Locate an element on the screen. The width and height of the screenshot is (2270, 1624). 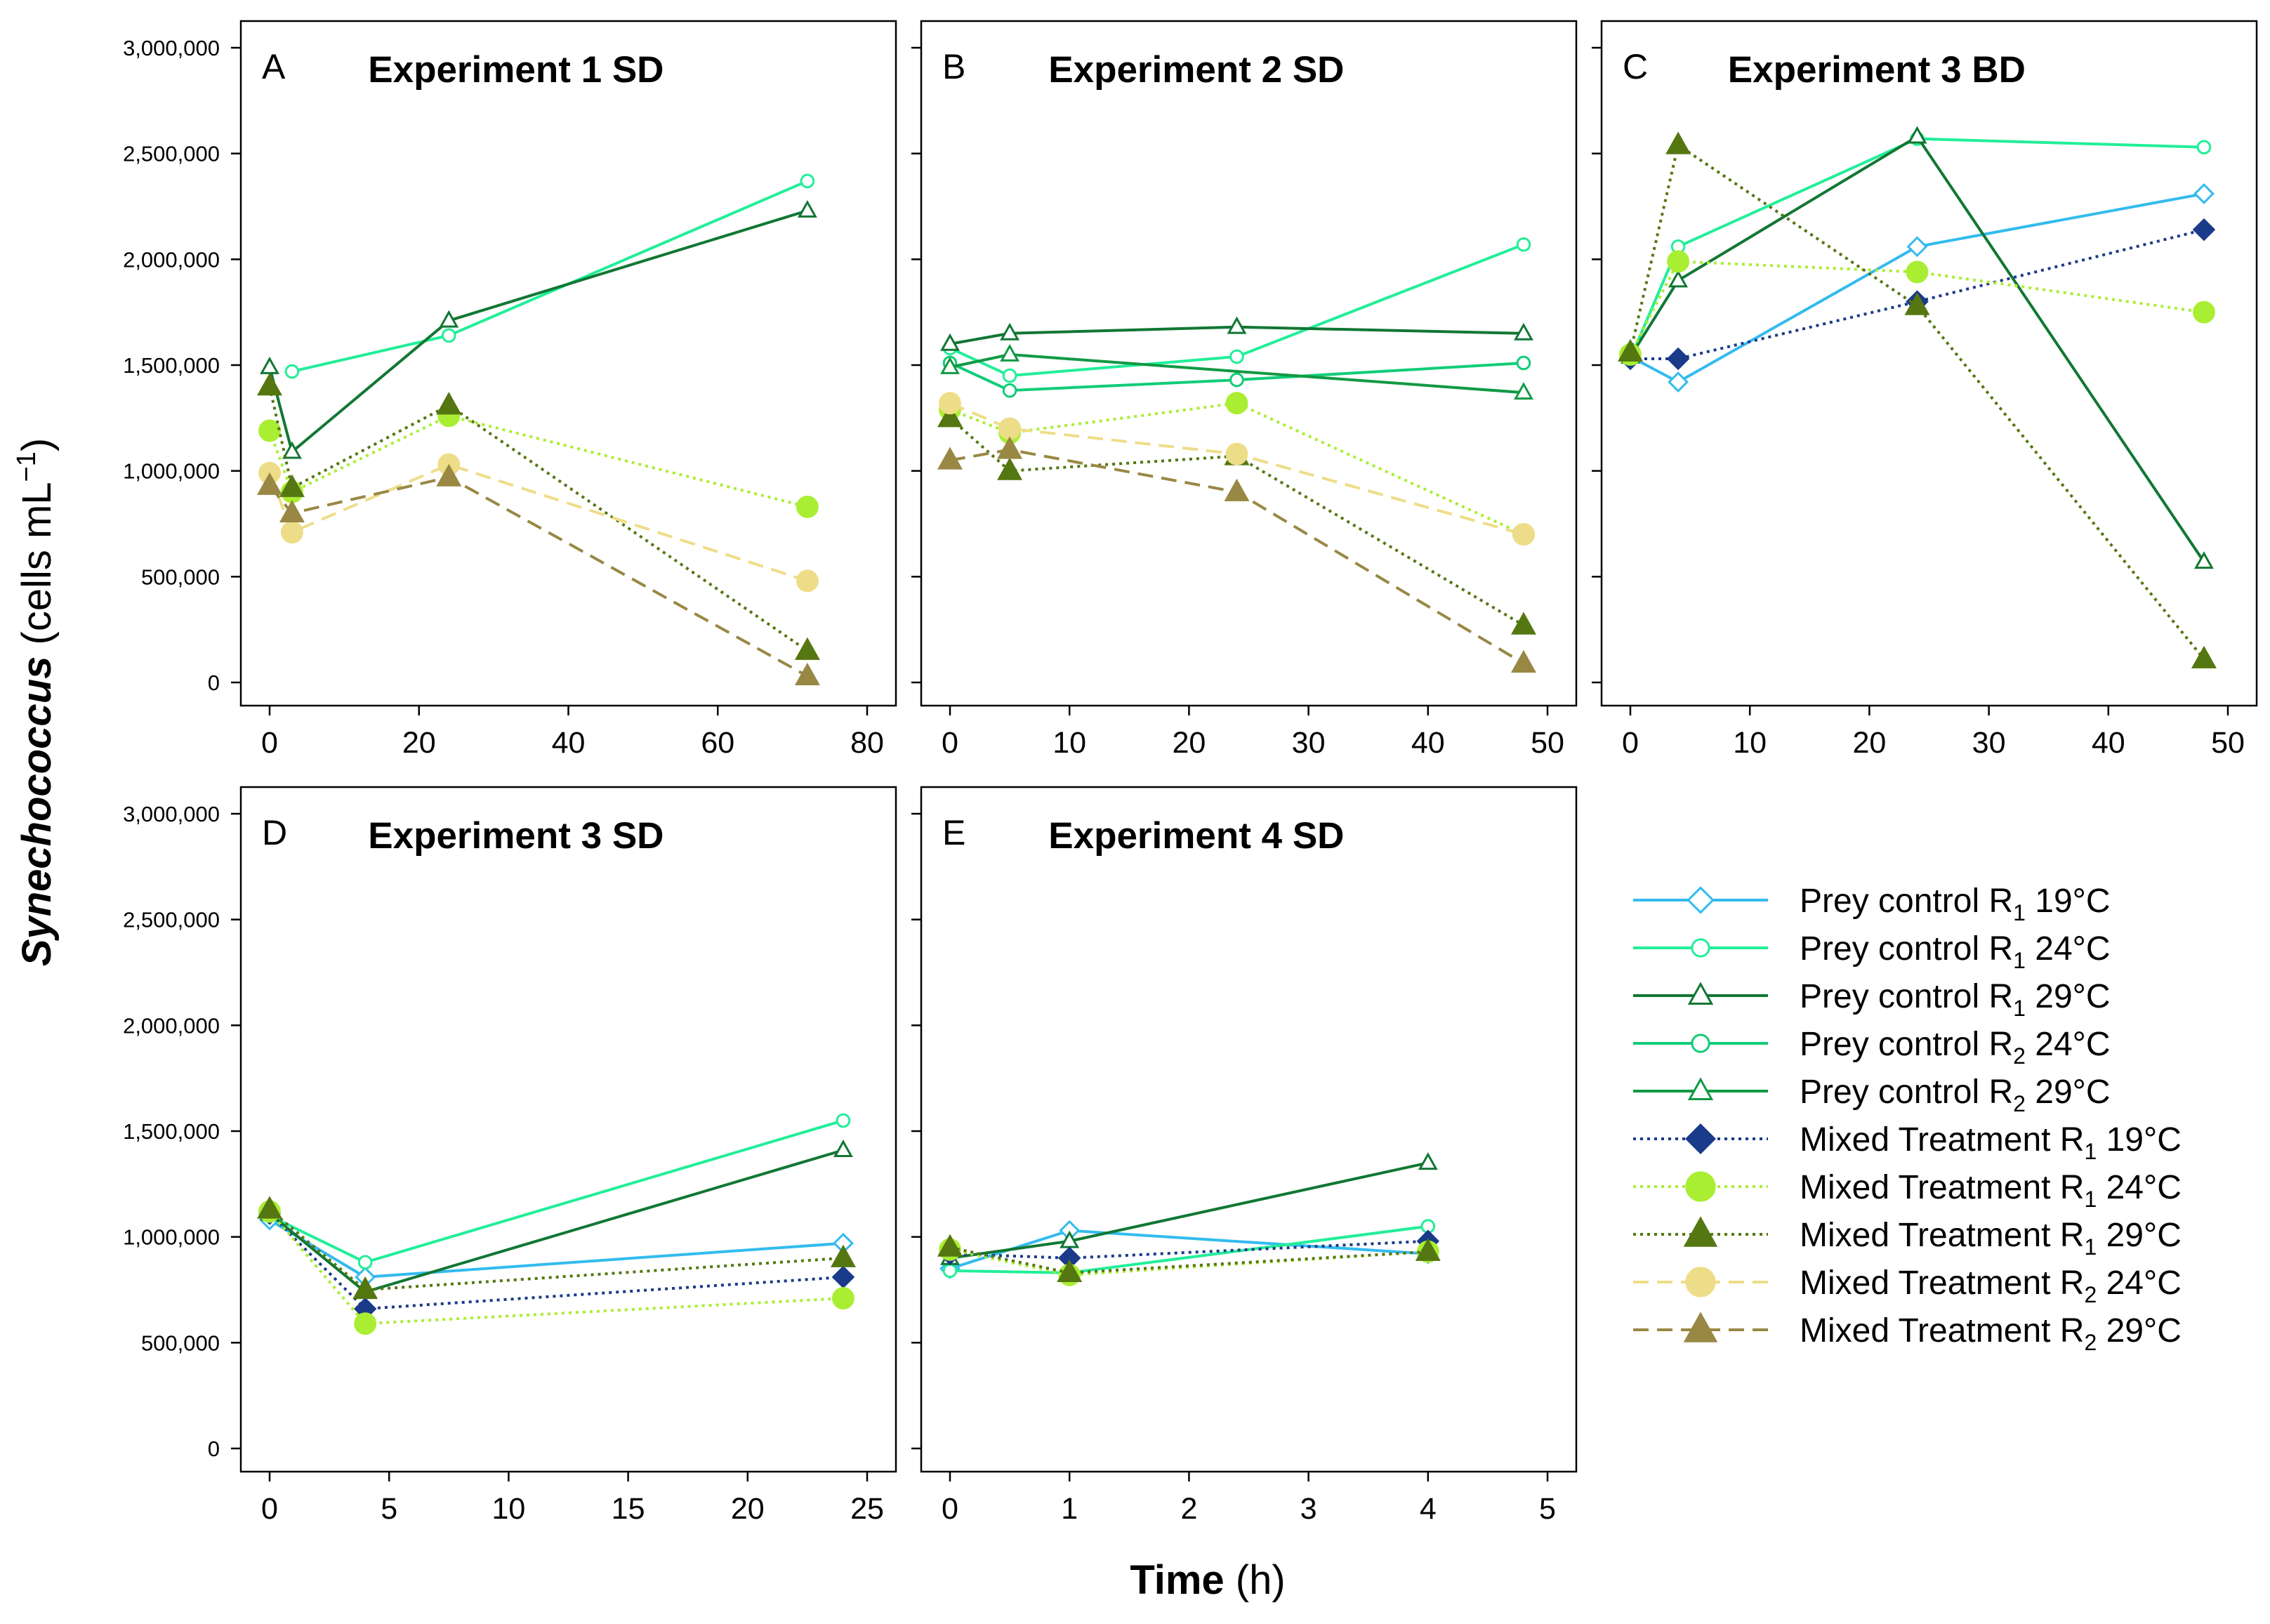
legend-label: Mixed Treatment R1 19°C is located at coordinates (1991, 1142).